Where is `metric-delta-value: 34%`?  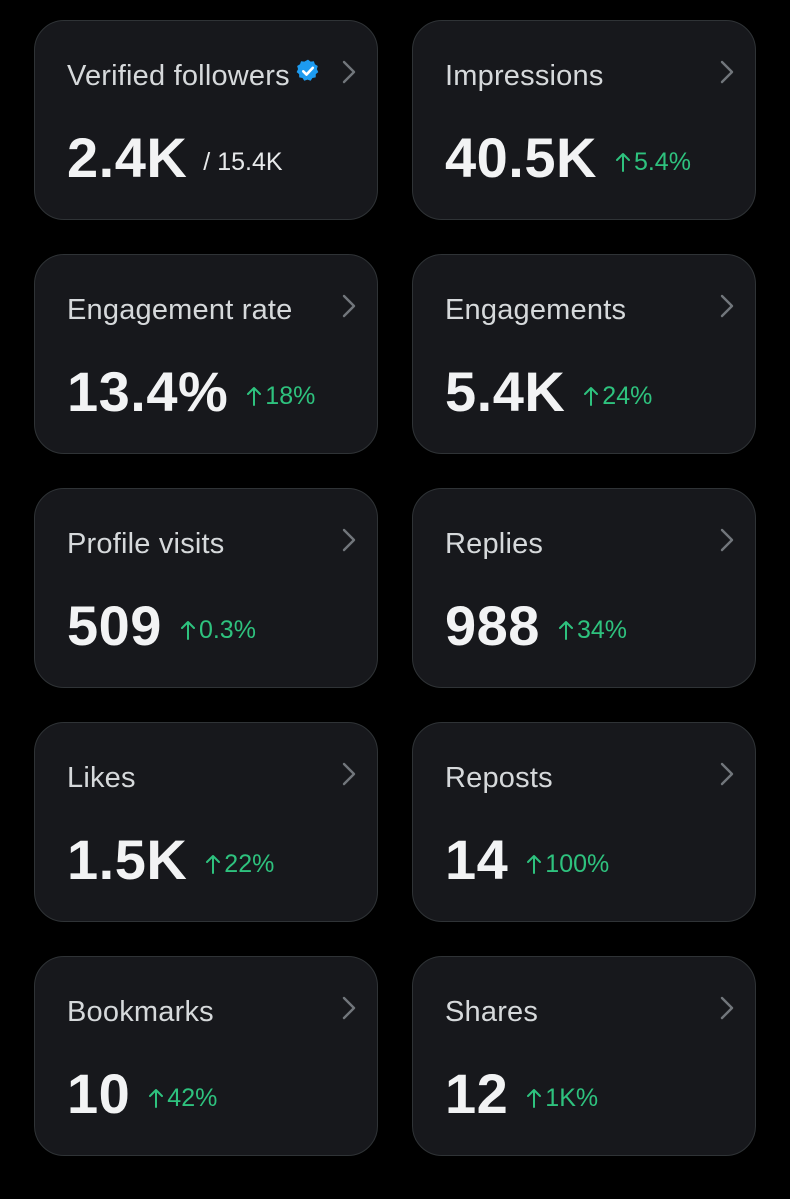 metric-delta-value: 34% is located at coordinates (601, 629).